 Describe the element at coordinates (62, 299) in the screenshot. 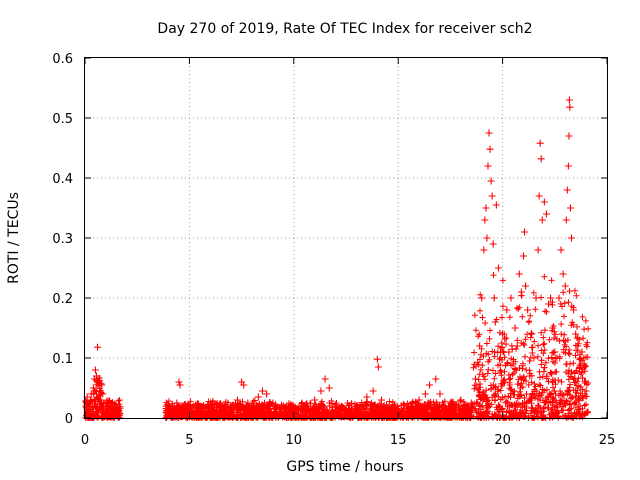

I see `y-tick-label: 0.2` at that location.